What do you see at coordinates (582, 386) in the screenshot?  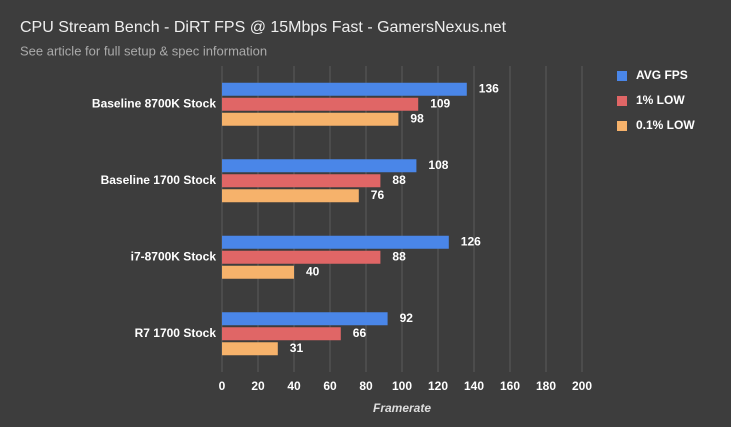 I see `x-tick-label: 200` at bounding box center [582, 386].